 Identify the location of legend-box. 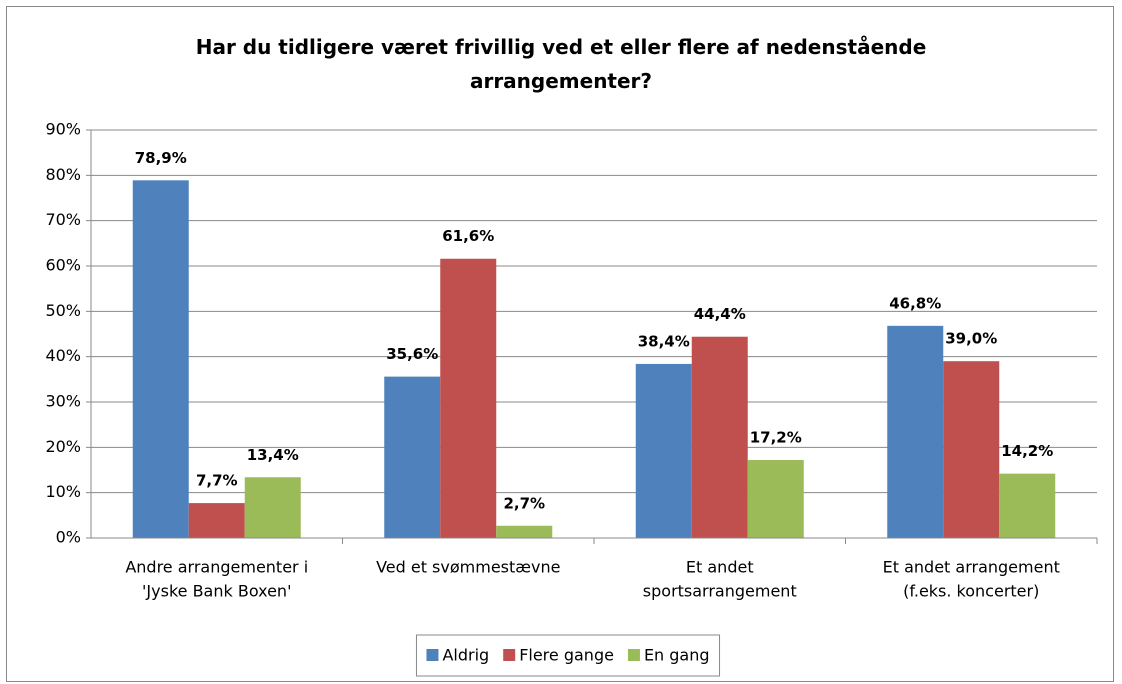
(568, 655).